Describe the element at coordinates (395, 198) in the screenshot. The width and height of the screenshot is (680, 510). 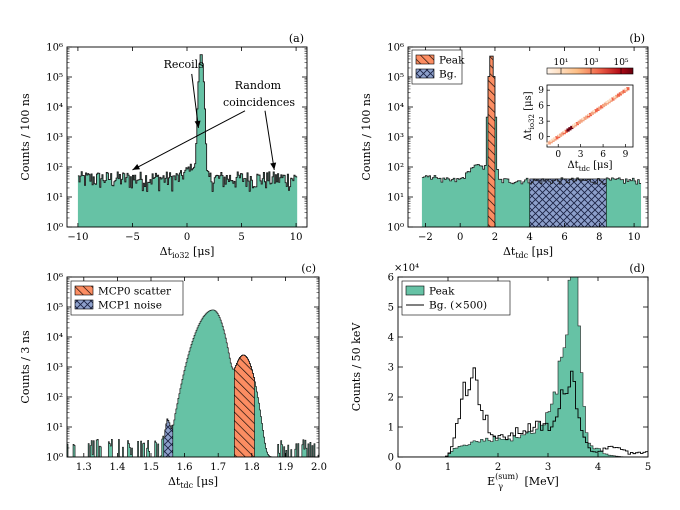
I see `ytick-label-b: 10¹` at that location.